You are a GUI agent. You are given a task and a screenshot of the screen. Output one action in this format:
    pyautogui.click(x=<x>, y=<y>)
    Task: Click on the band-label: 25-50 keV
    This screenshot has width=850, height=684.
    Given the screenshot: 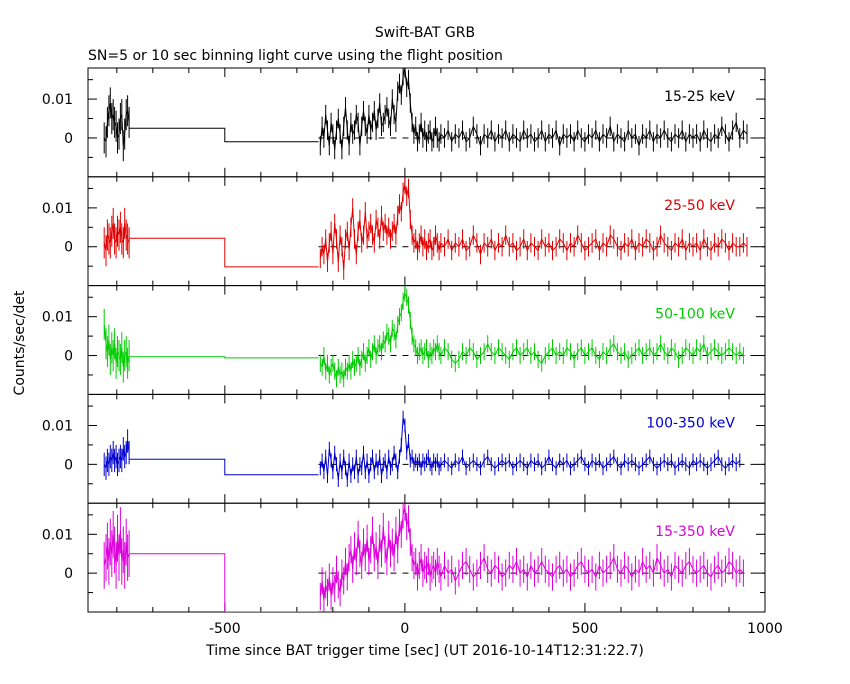 What is the action you would take?
    pyautogui.click(x=699, y=206)
    